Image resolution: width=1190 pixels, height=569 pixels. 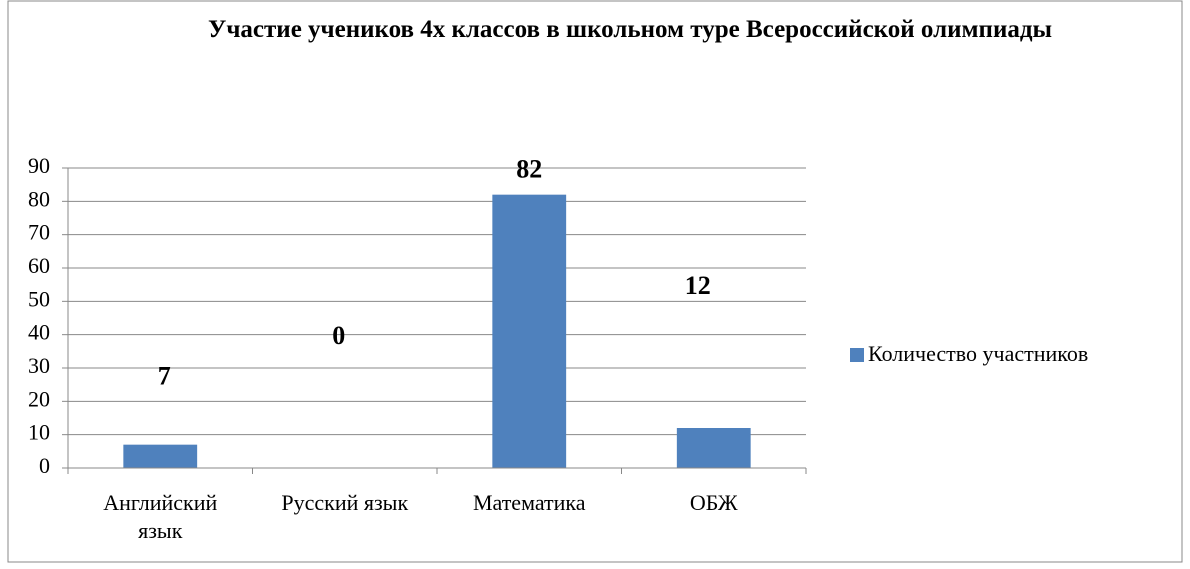 What do you see at coordinates (39, 298) in the screenshot?
I see `y-tick-label: 50` at bounding box center [39, 298].